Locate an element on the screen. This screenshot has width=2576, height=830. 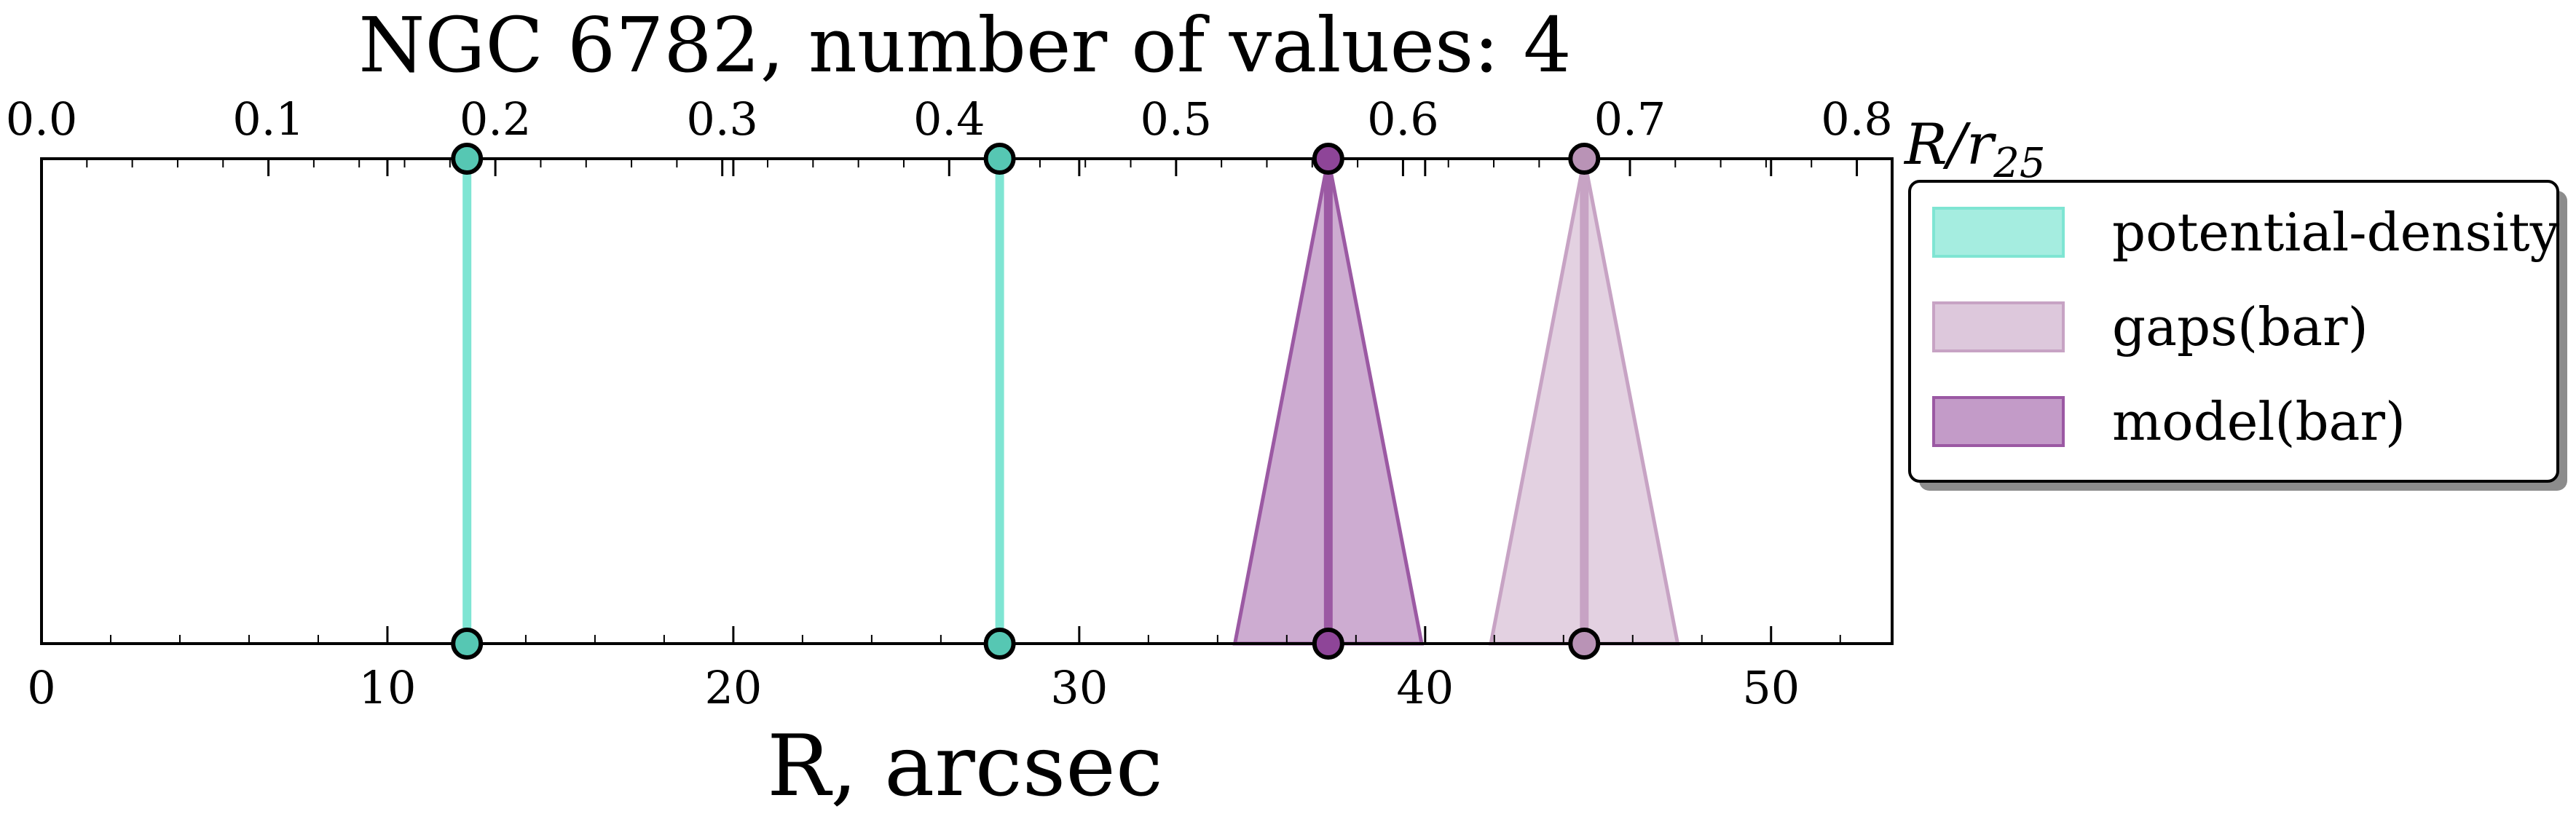
top-tick-label: 0.4 is located at coordinates (949, 119).